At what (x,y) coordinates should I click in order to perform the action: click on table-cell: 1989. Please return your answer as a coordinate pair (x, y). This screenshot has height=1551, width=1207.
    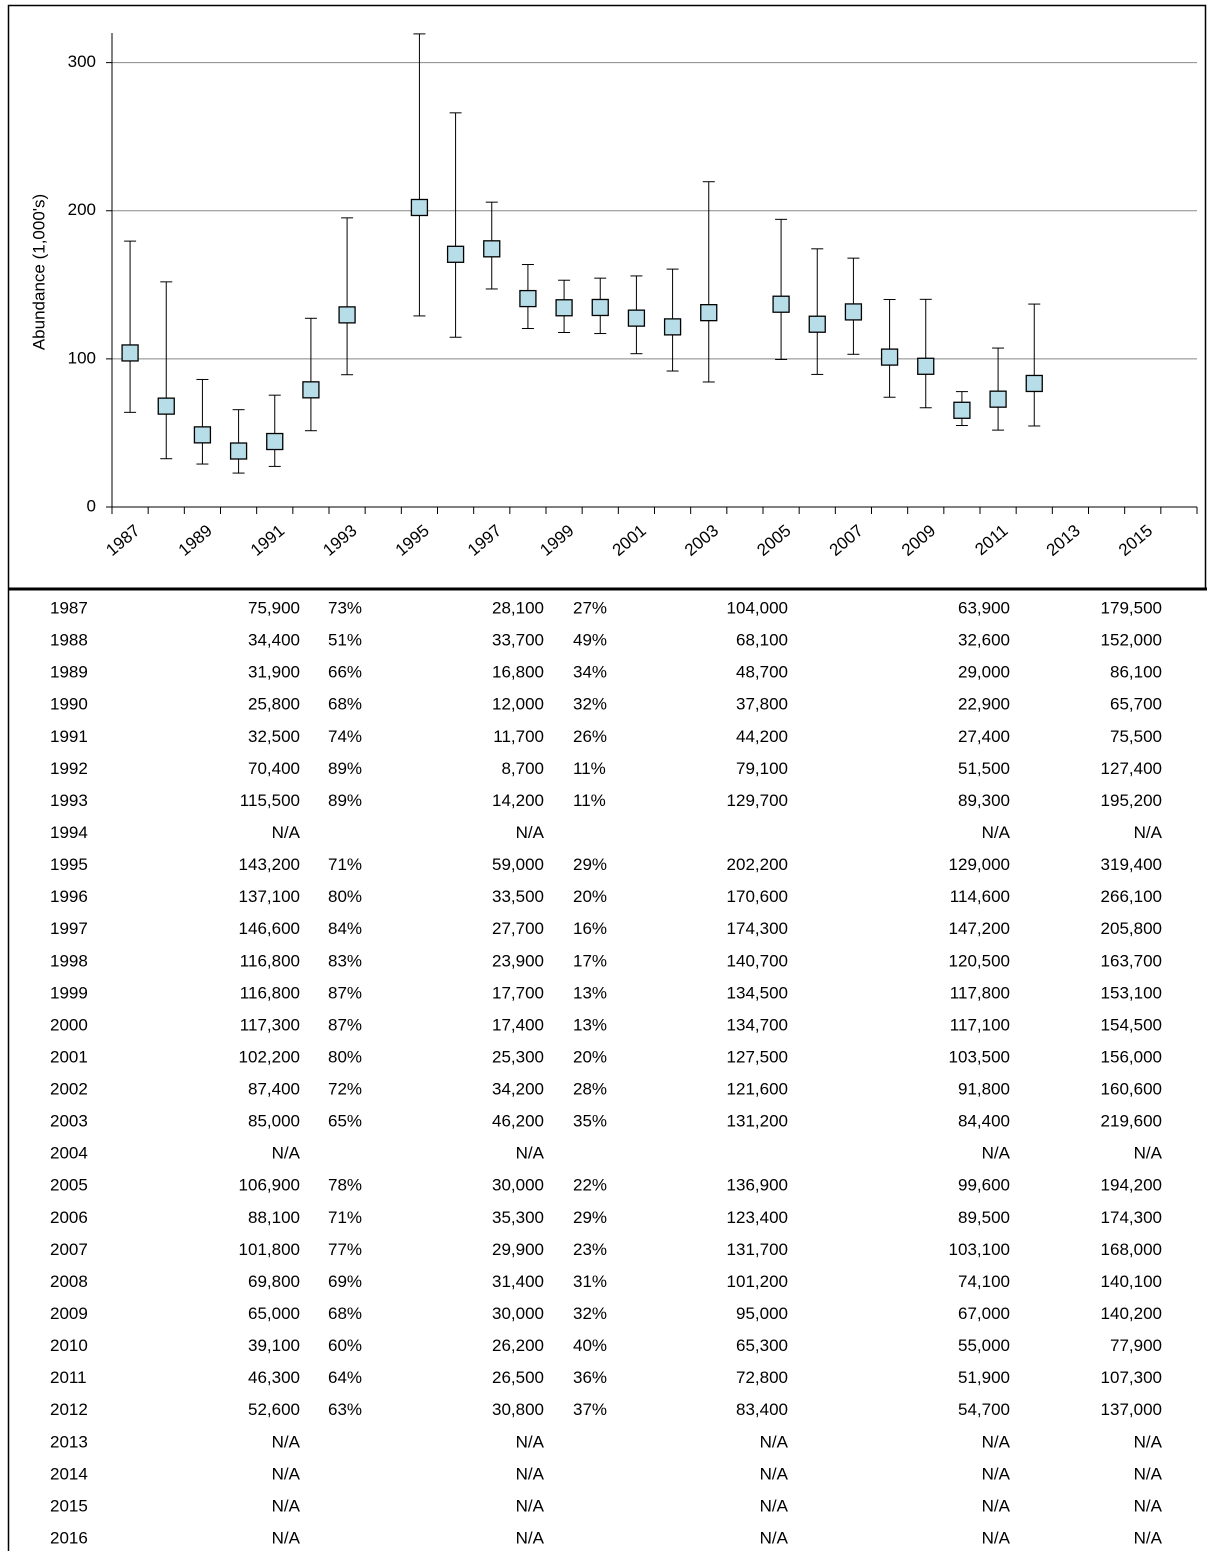
    Looking at the image, I should click on (69, 672).